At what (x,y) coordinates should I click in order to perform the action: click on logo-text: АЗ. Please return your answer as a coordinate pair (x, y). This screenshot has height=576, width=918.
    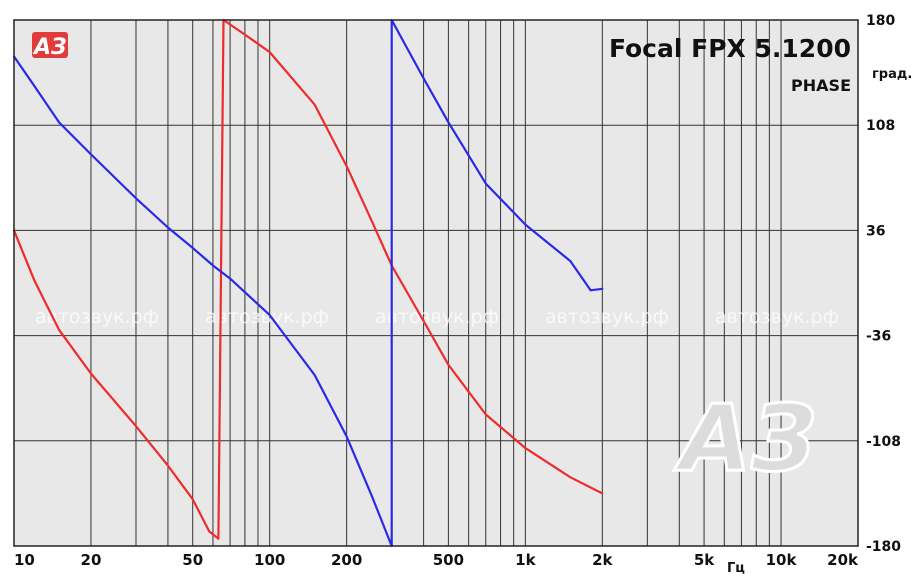
    Looking at the image, I should click on (49, 47).